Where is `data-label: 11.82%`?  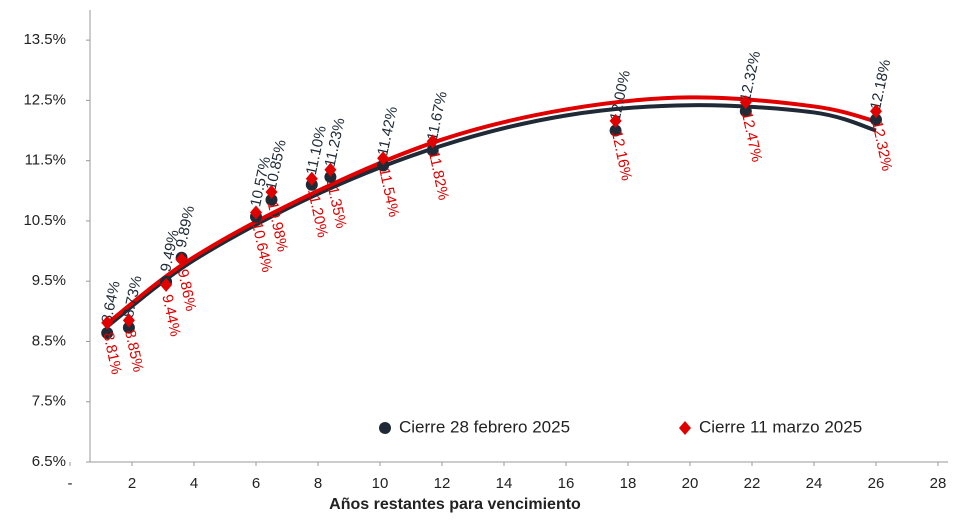
data-label: 11.82% is located at coordinates (438, 176).